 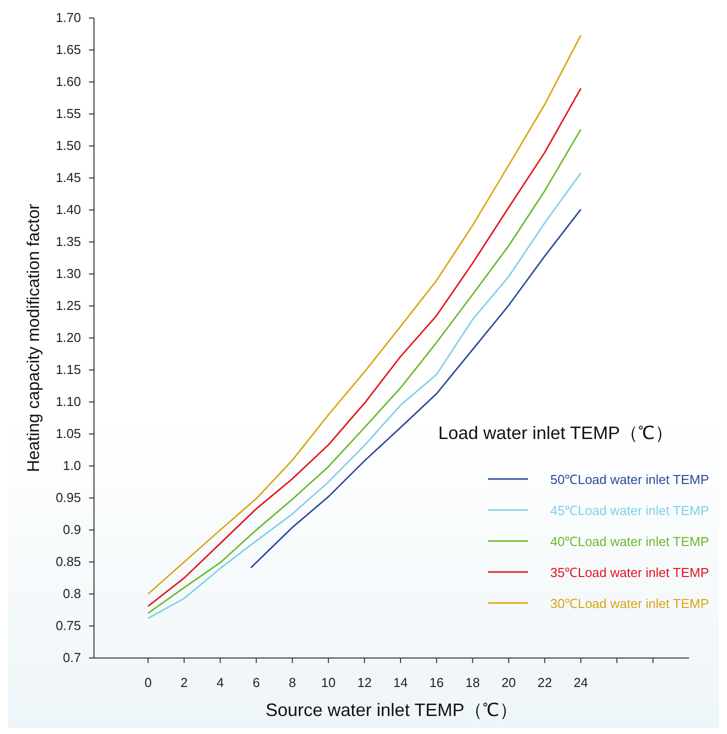 I want to click on x-tick-label: 18, so click(x=472, y=682).